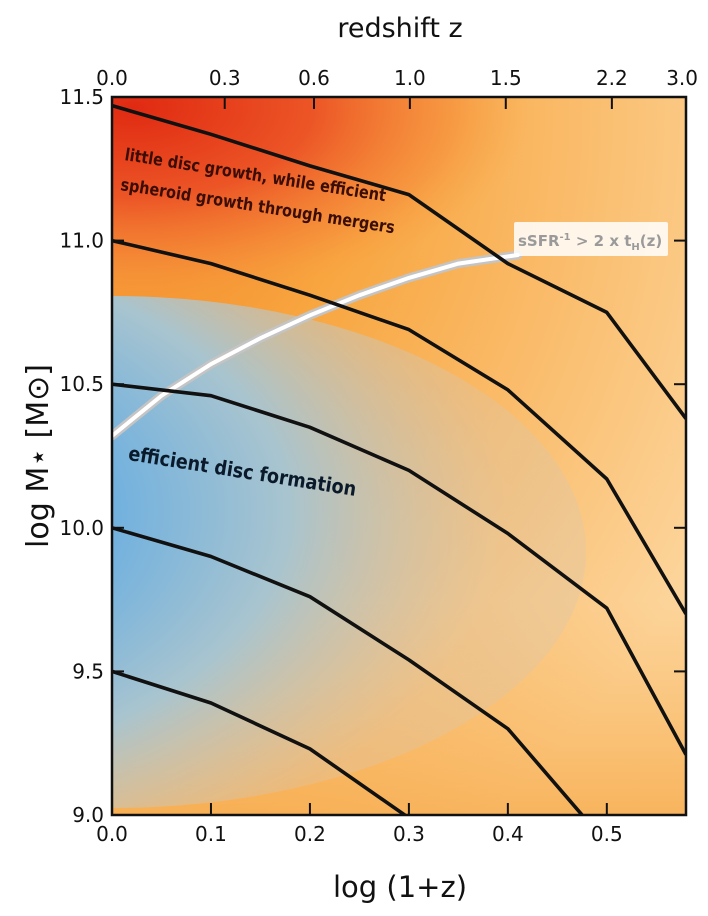 The image size is (708, 916). Describe the element at coordinates (314, 78) in the screenshot. I see `top-tick-label-2: 0.6` at that location.